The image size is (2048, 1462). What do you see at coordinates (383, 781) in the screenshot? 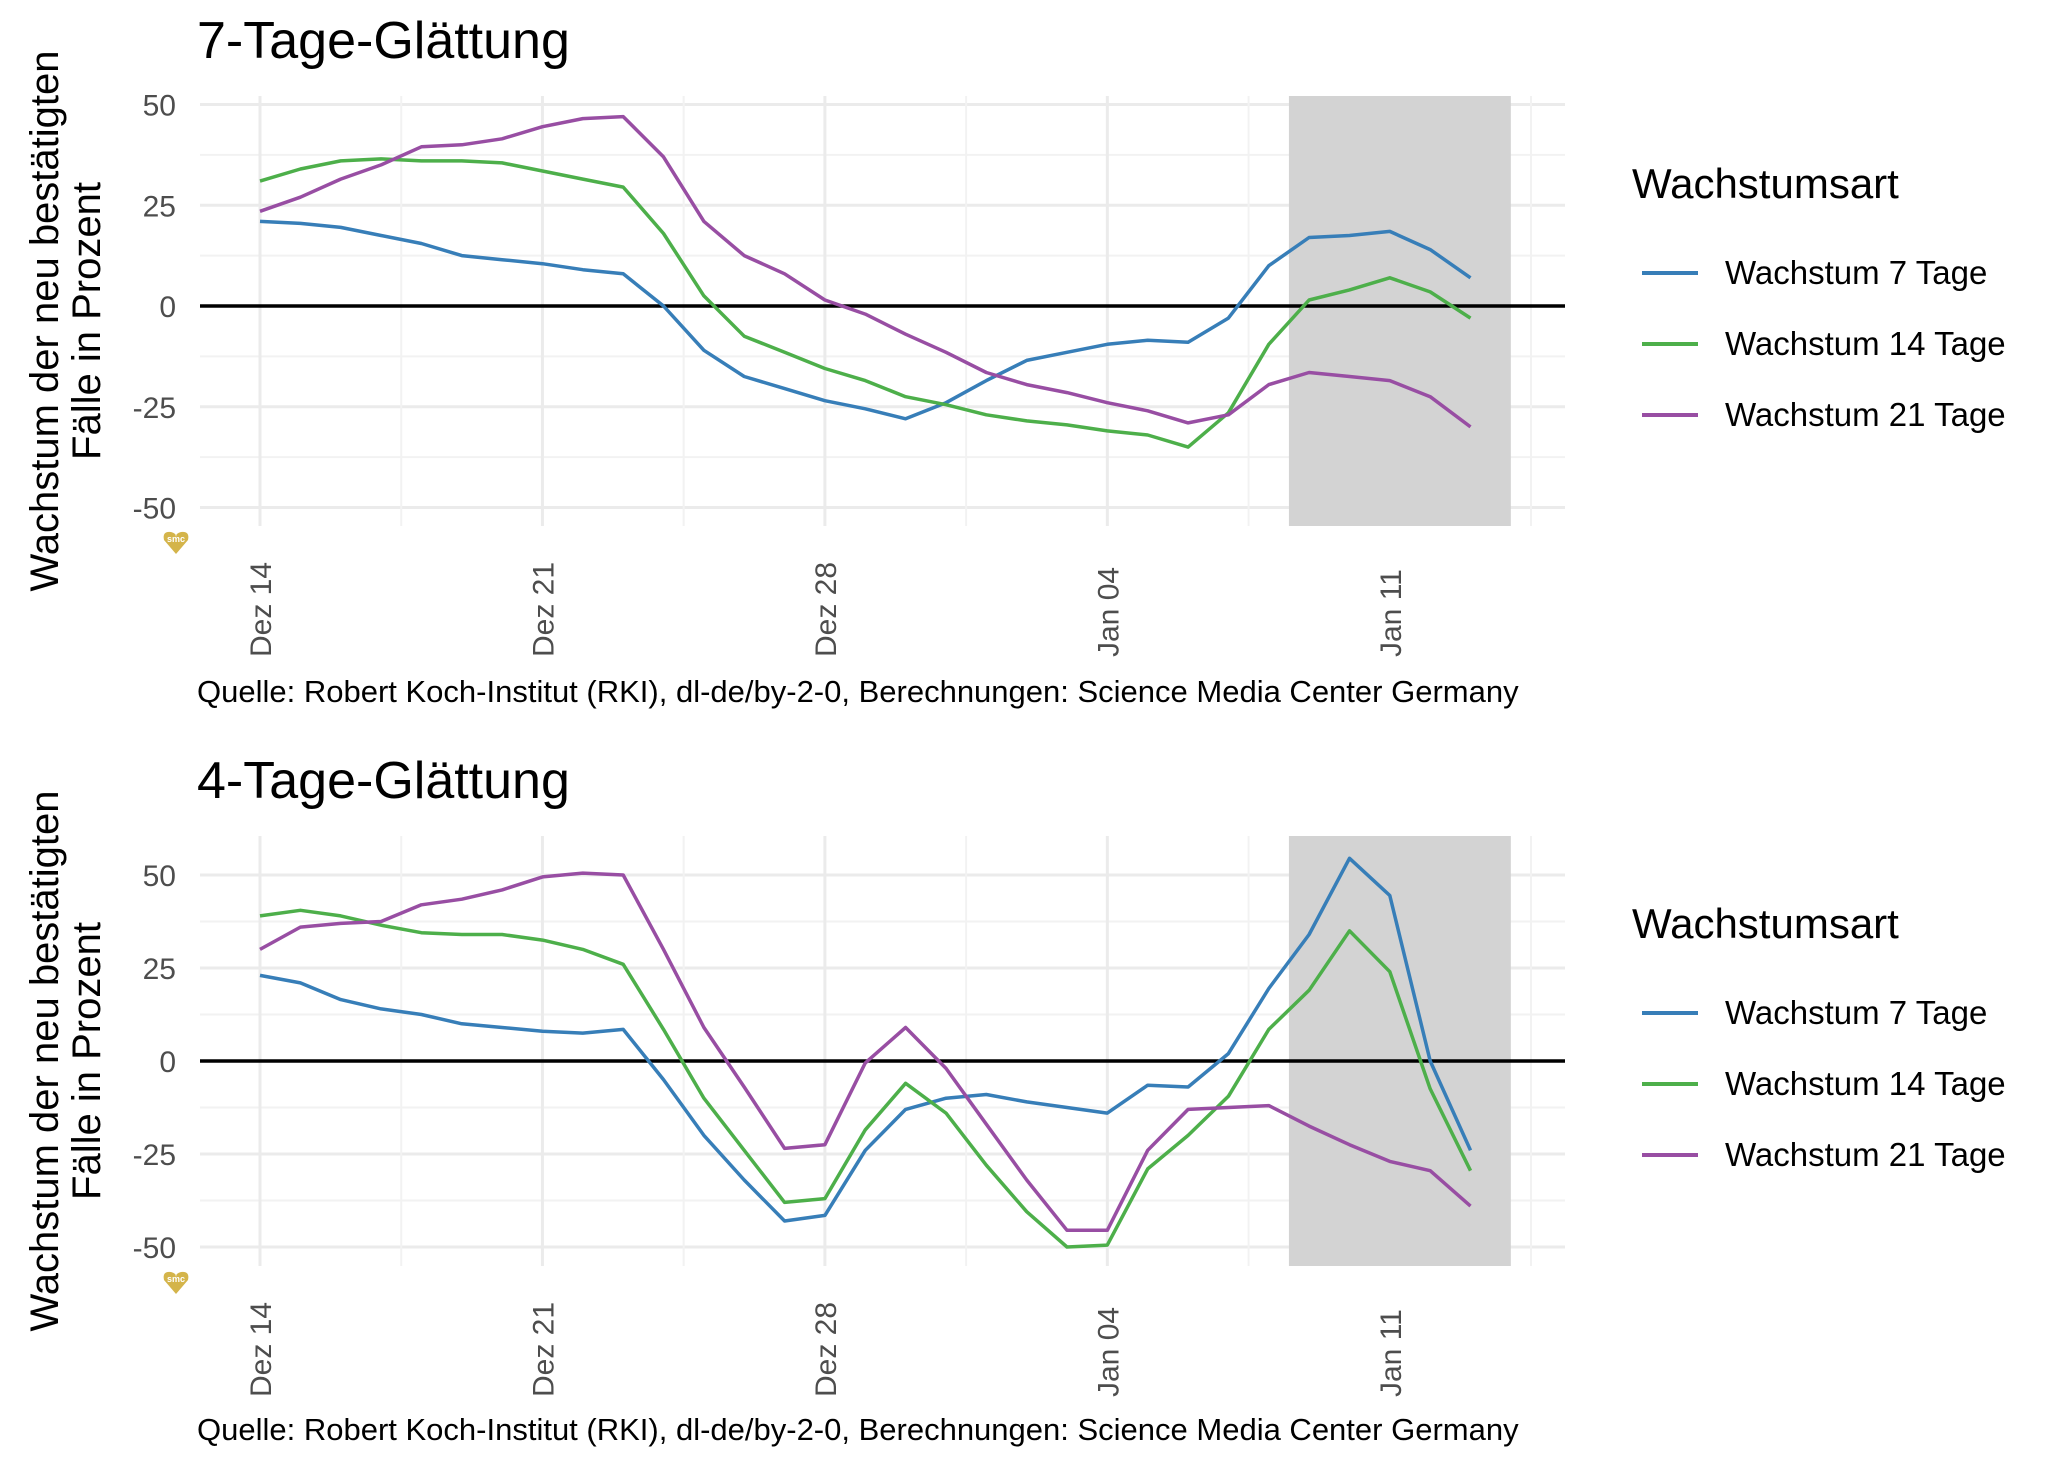
I see `chart-title: 4-Tage-Glättung` at bounding box center [383, 781].